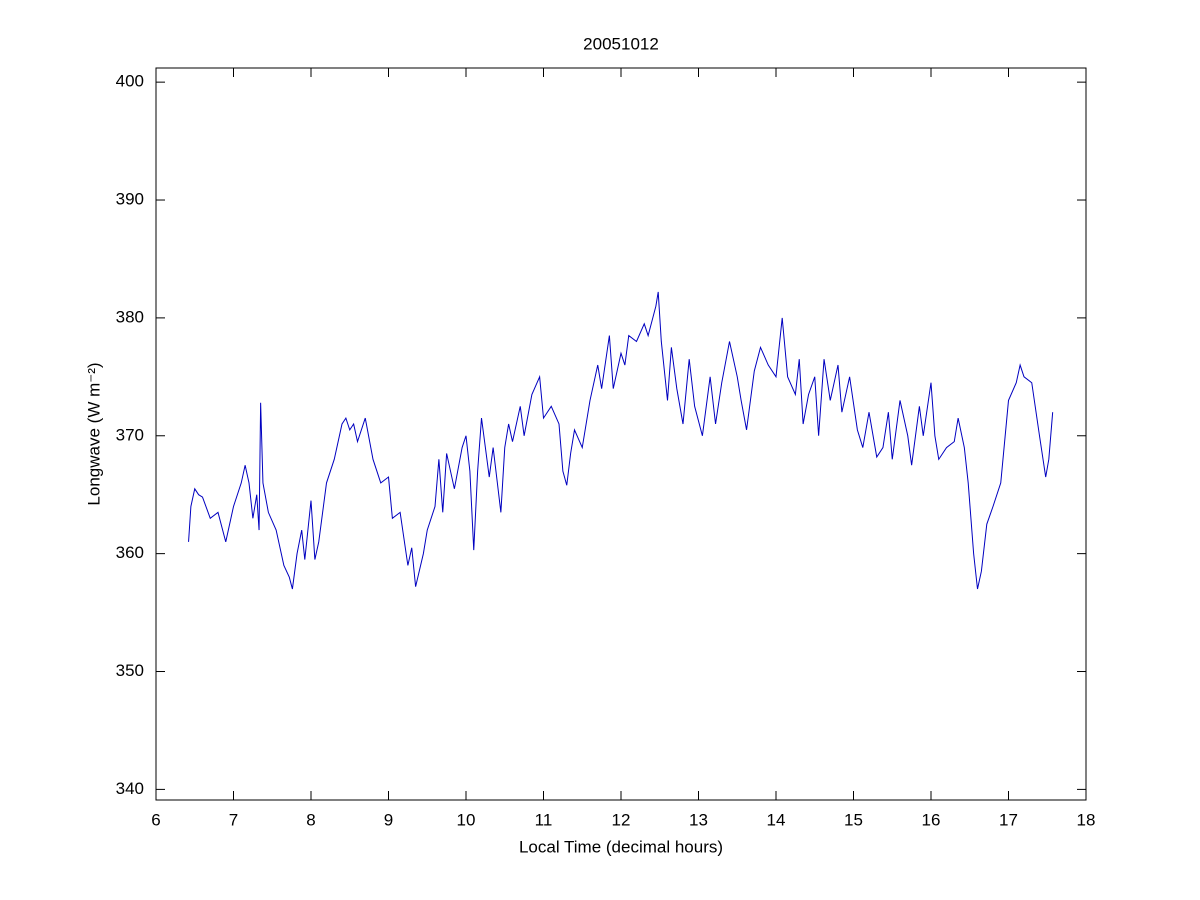 The image size is (1200, 900). I want to click on x-tick-label: 6, so click(155, 819).